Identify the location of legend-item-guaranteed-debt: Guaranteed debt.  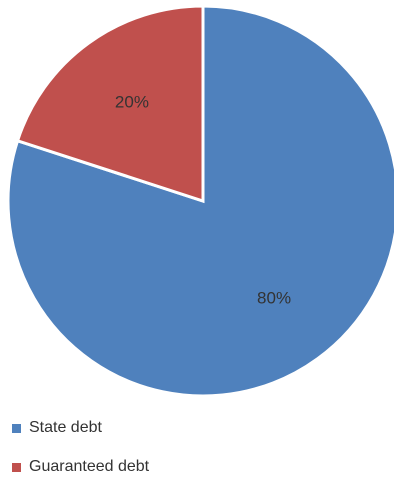
(80, 467).